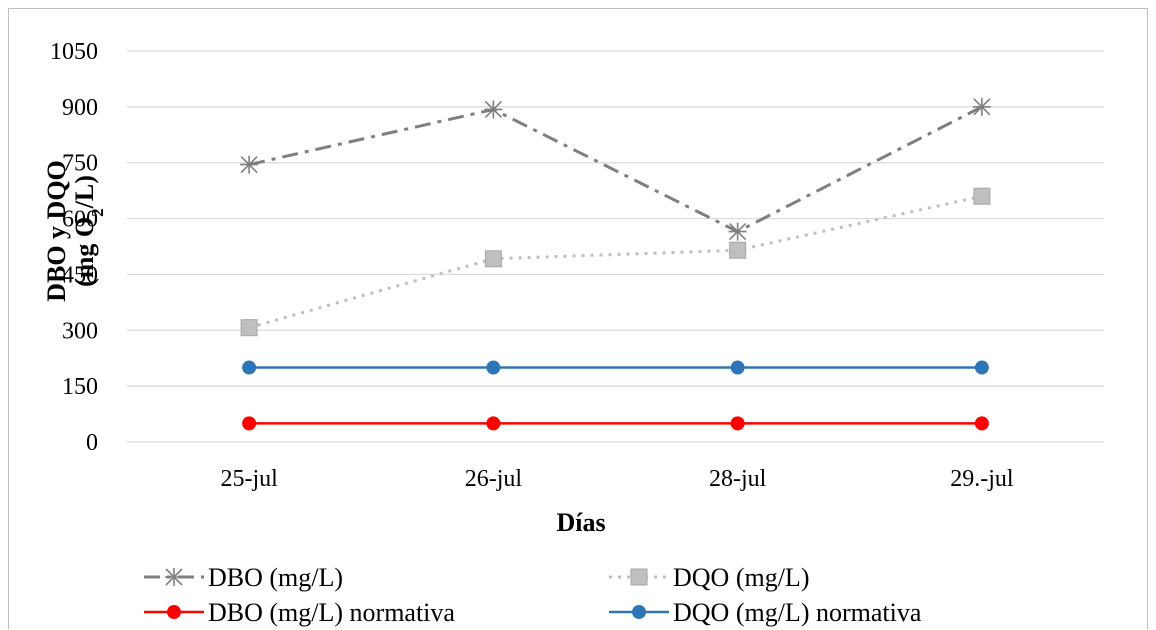 This screenshot has height=630, width=1156. I want to click on y-tick-label: 1050, so click(74, 52).